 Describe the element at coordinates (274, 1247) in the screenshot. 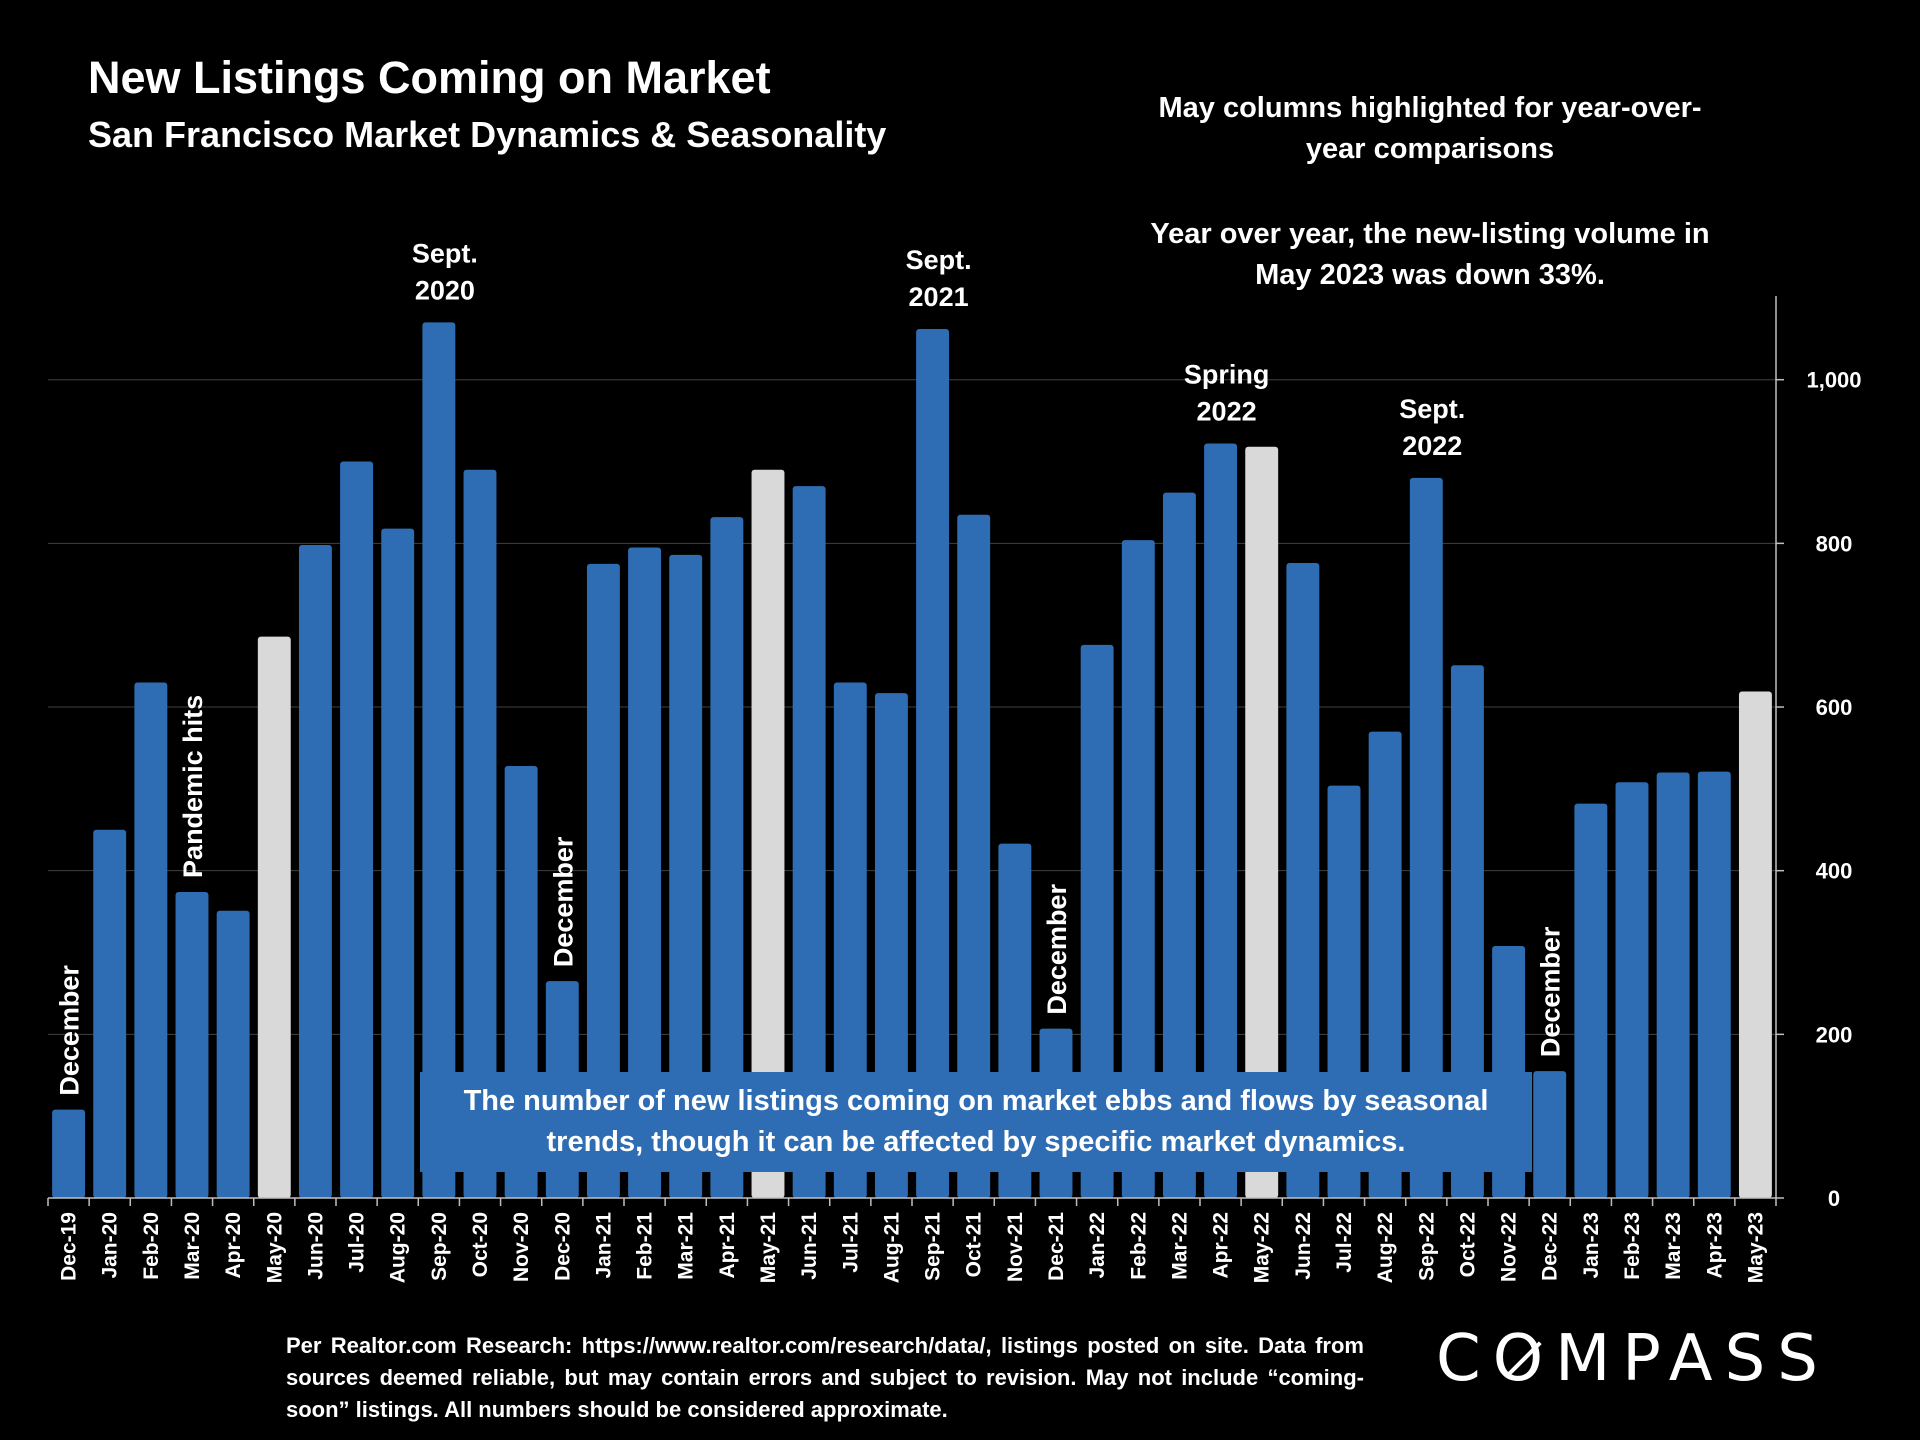

I see `x-tick-label: May-20` at that location.